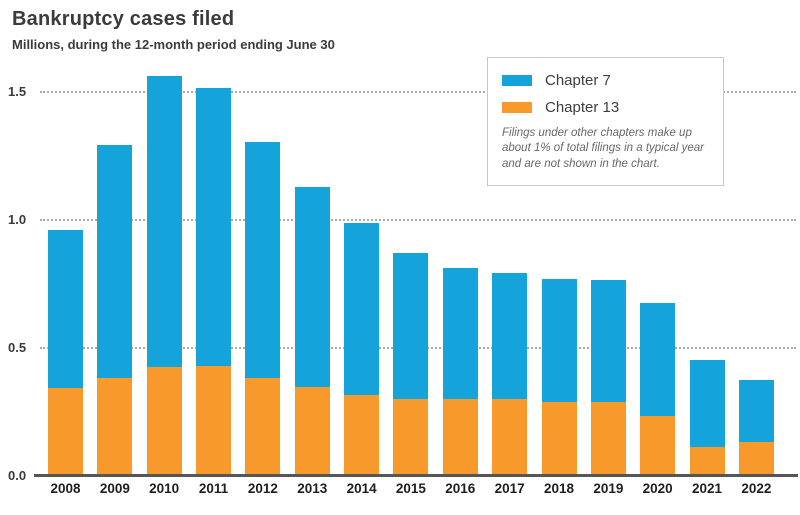  I want to click on chart-title: Bankruptcy cases filed, so click(123, 19).